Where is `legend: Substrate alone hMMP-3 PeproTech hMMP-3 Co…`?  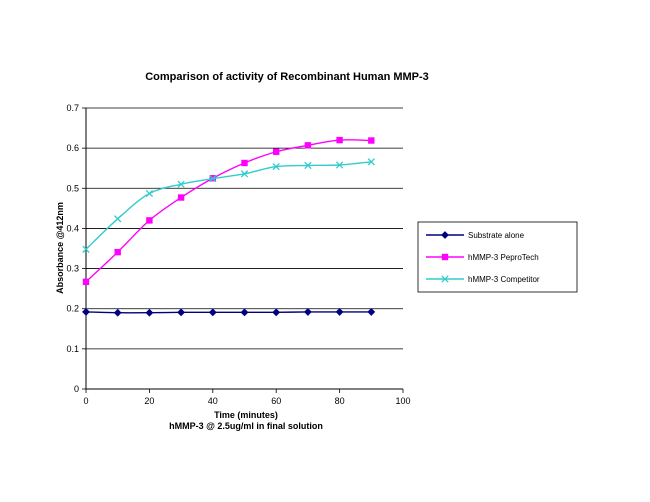
legend: Substrate alone hMMP-3 PeproTech hMMP-3 Co… is located at coordinates (497, 257).